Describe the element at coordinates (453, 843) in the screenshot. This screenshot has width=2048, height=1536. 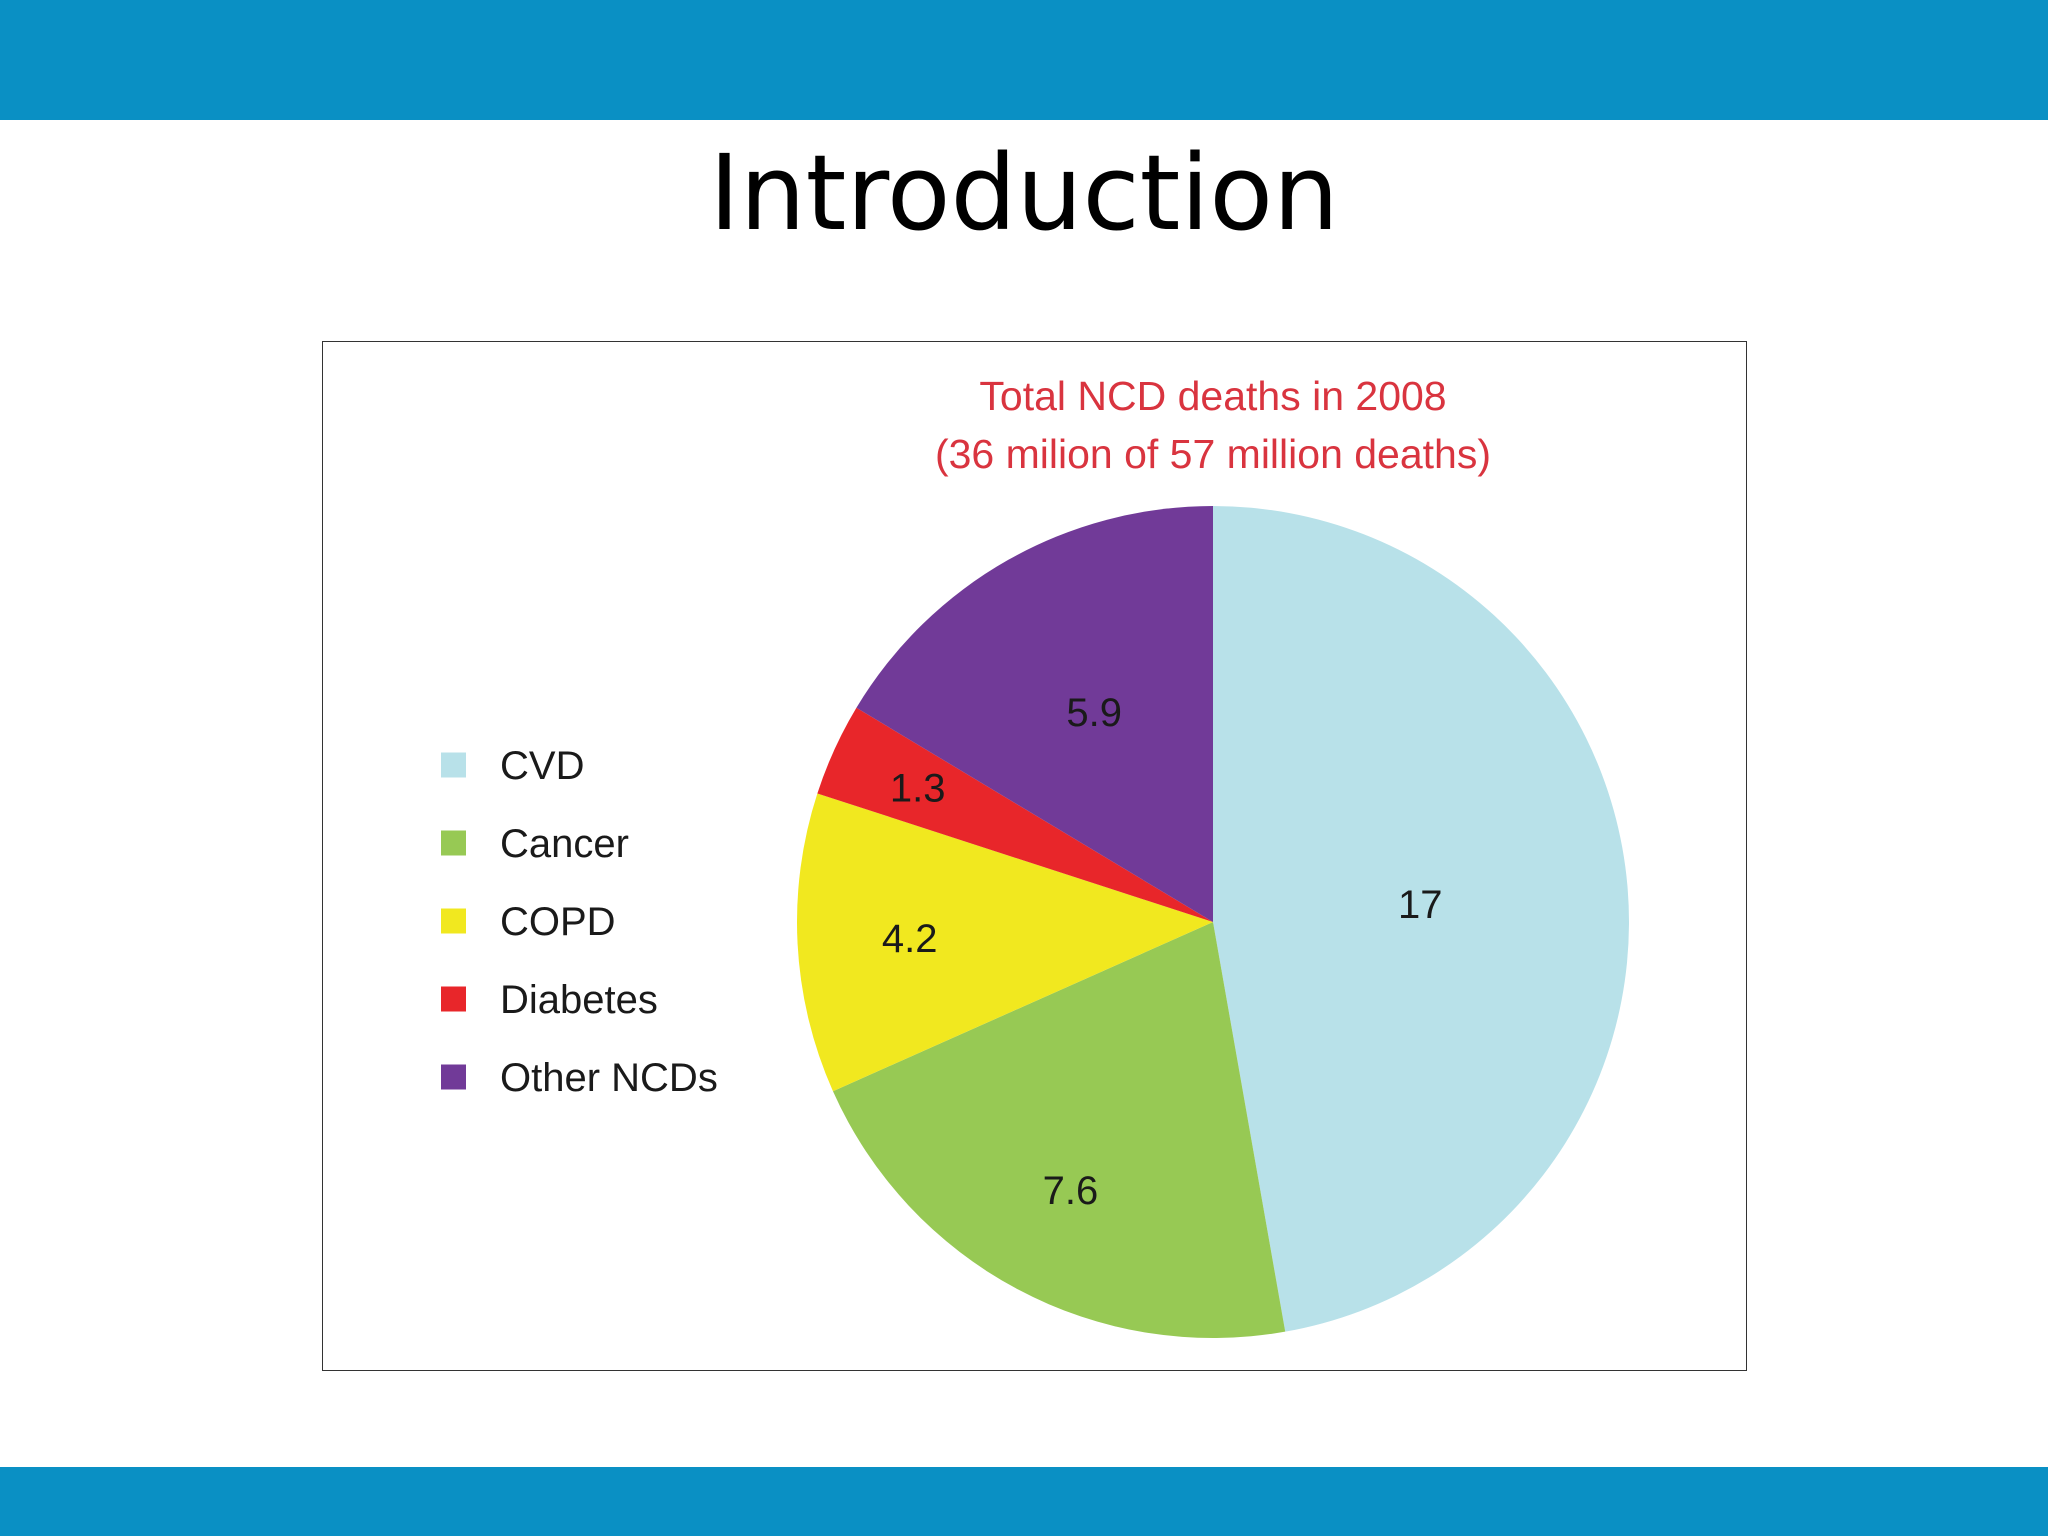
I see `legend-swatch-cancer` at that location.